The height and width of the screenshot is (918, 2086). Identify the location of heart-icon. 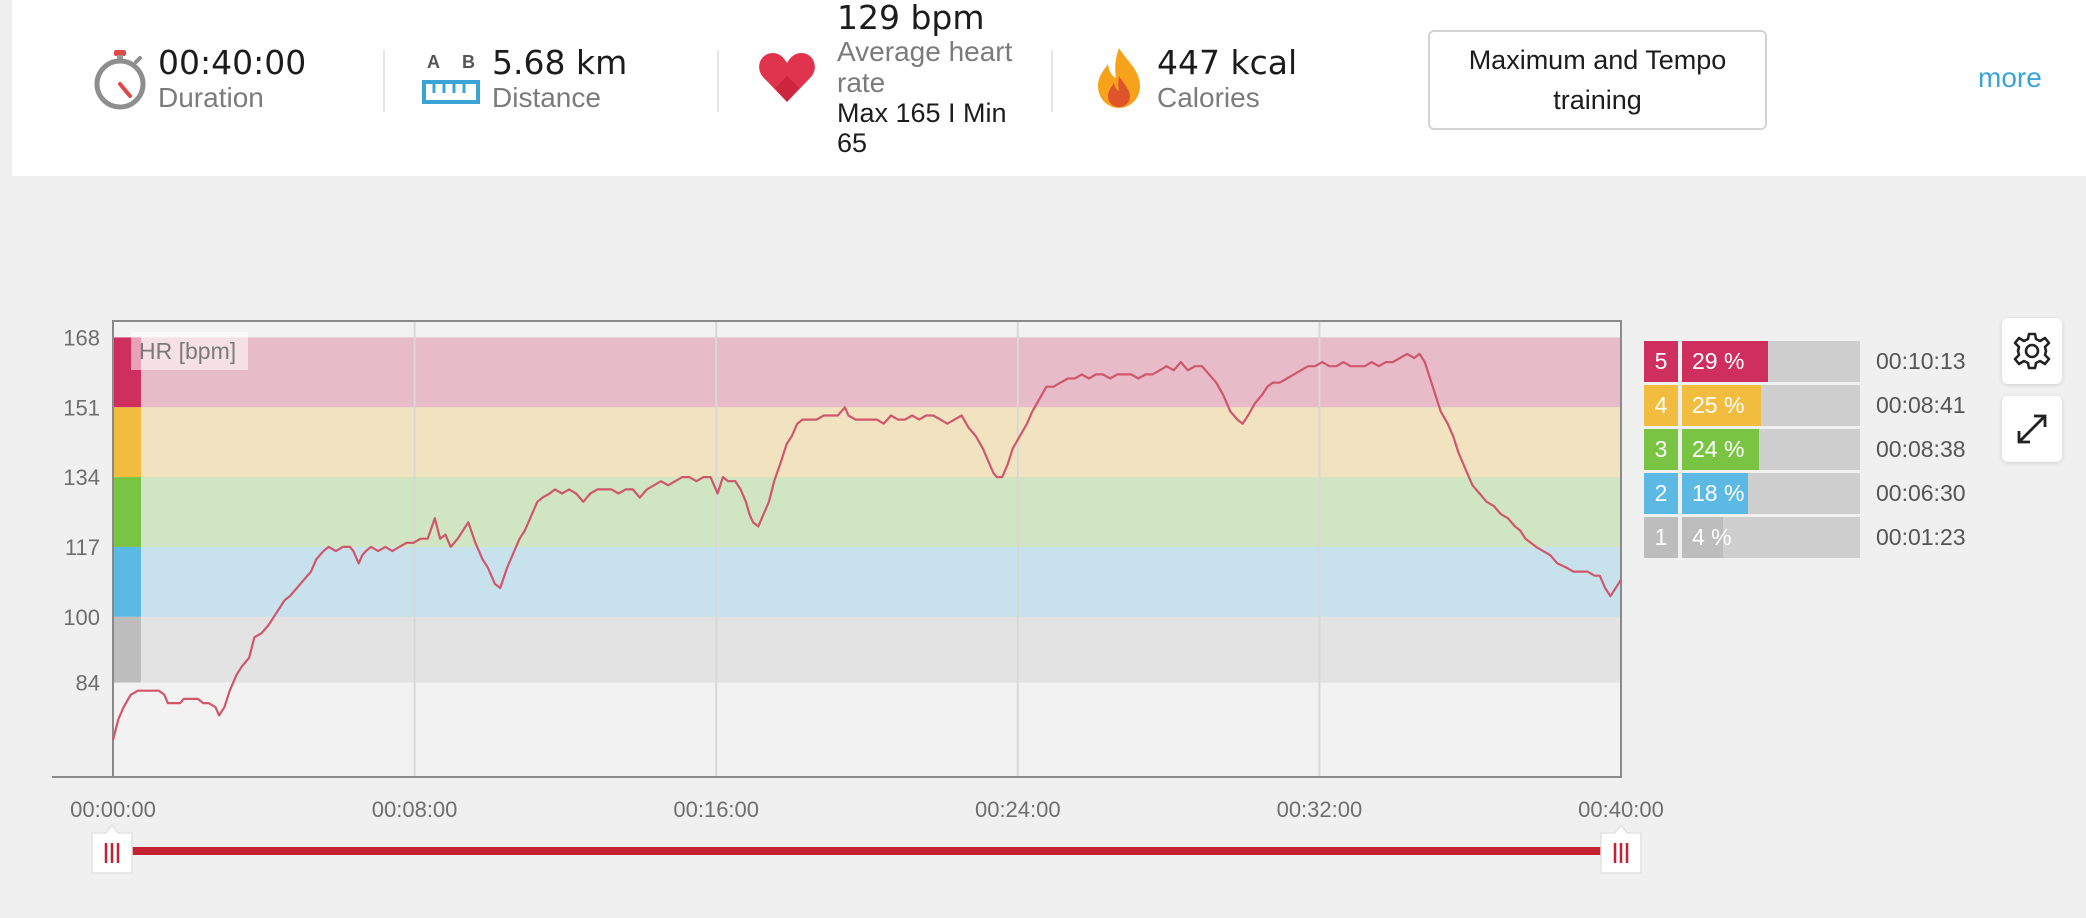
(787, 77).